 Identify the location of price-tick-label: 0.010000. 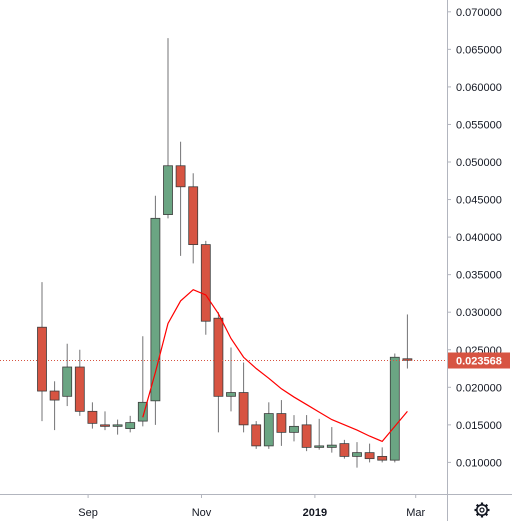
(479, 463).